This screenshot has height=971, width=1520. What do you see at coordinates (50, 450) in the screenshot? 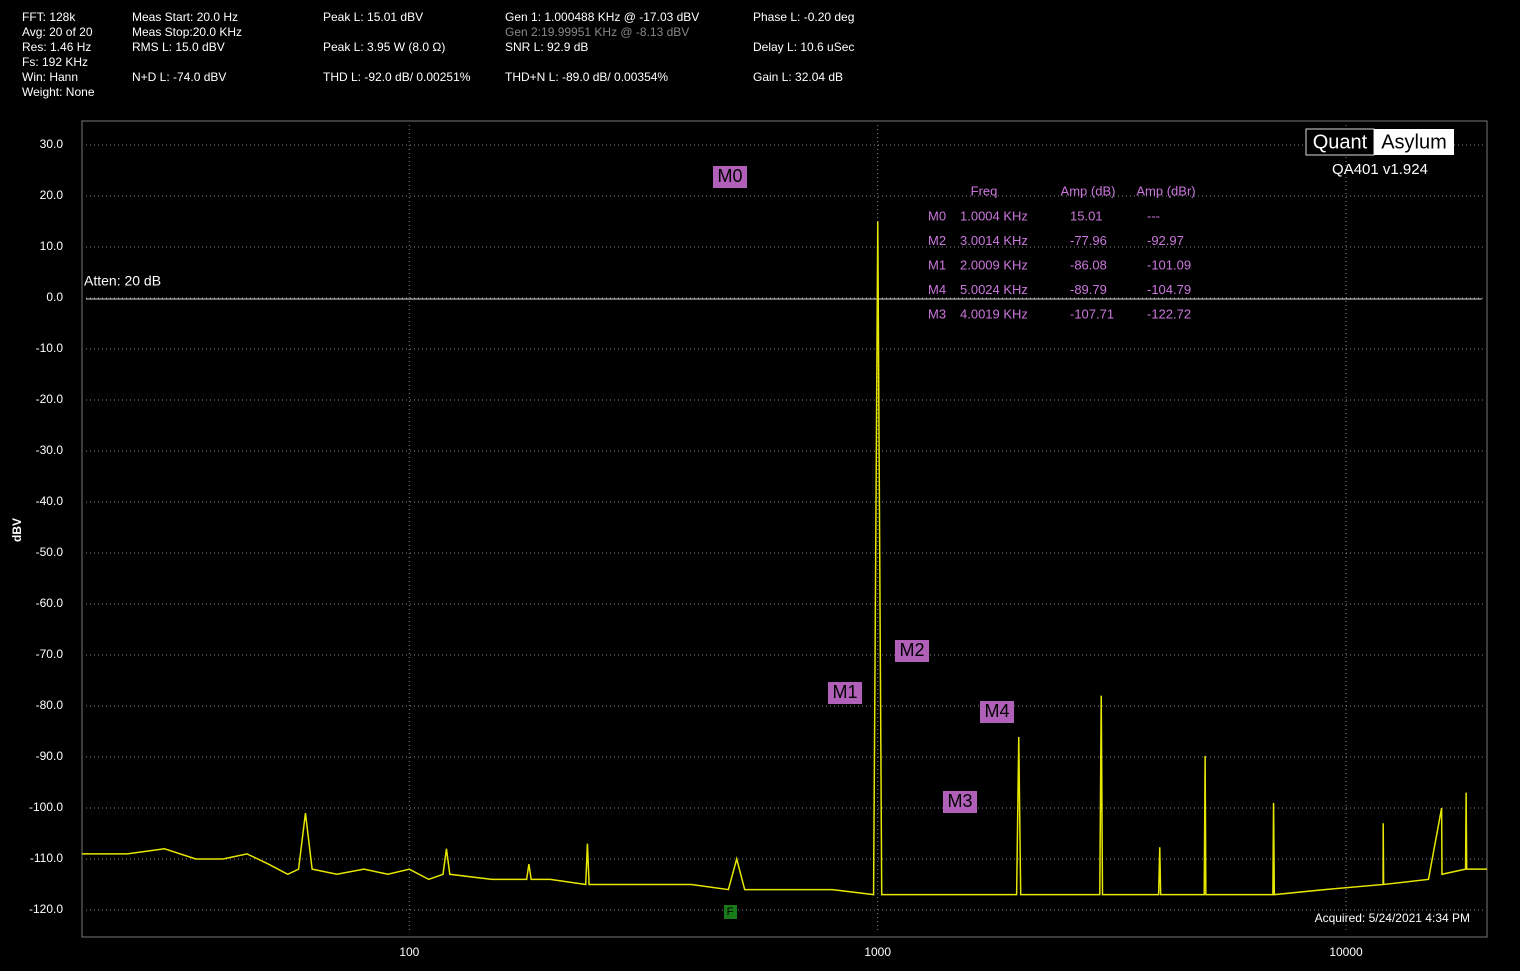
I see `y-tick-label: -30.0` at bounding box center [50, 450].